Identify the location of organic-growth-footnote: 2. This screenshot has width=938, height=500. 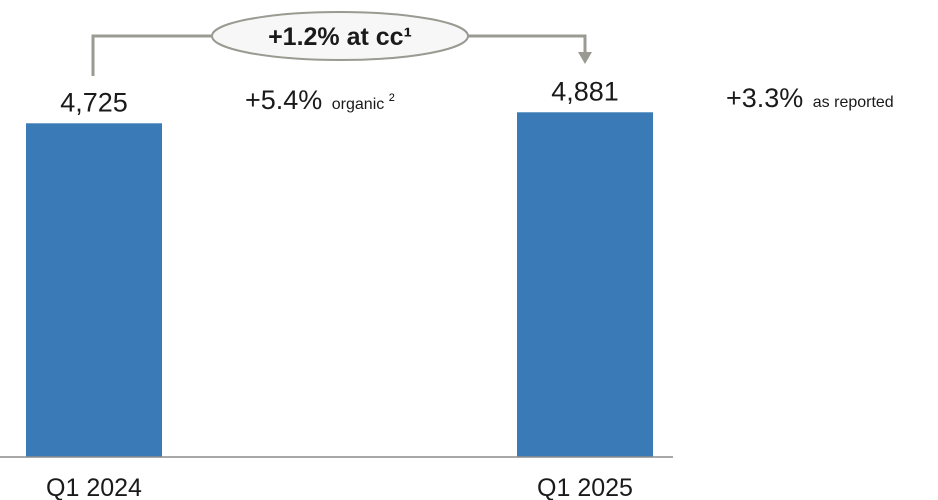
(392, 98).